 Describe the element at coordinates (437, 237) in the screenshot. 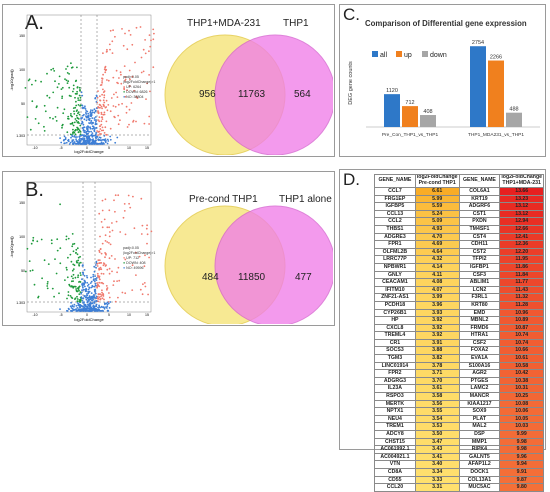

I see `log2fc-precond-cell: 4.70` at that location.